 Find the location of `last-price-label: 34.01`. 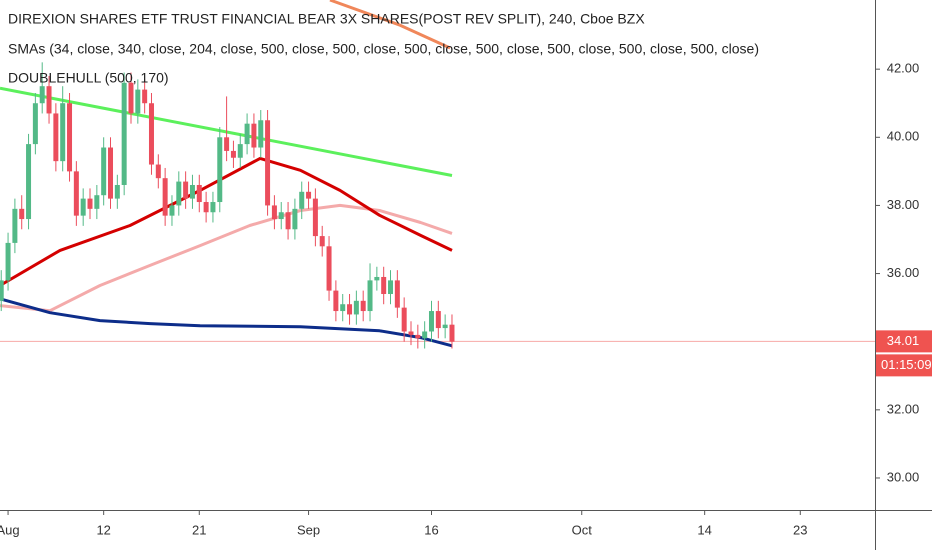

last-price-label: 34.01 is located at coordinates (903, 340).